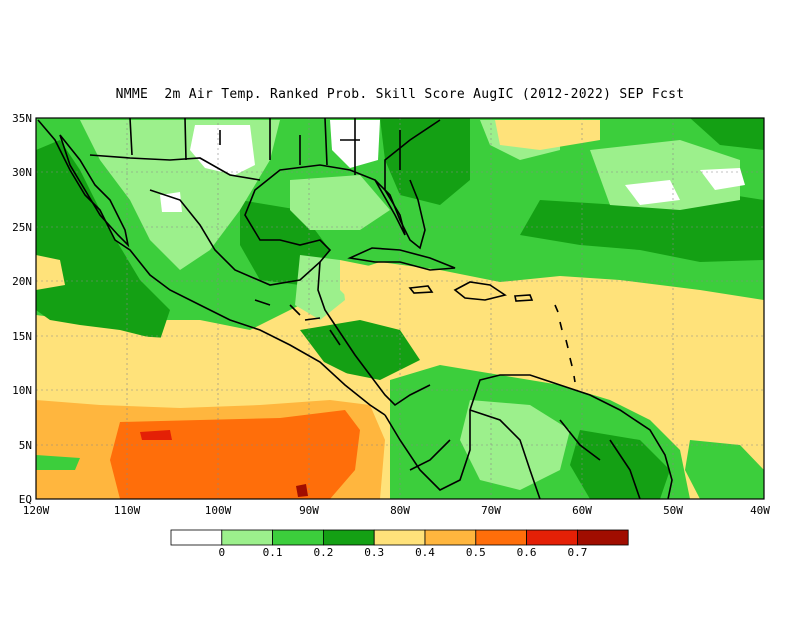 The width and height of the screenshot is (800, 618). Describe the element at coordinates (565, 343) in the screenshot. I see `island-antilles` at that location.